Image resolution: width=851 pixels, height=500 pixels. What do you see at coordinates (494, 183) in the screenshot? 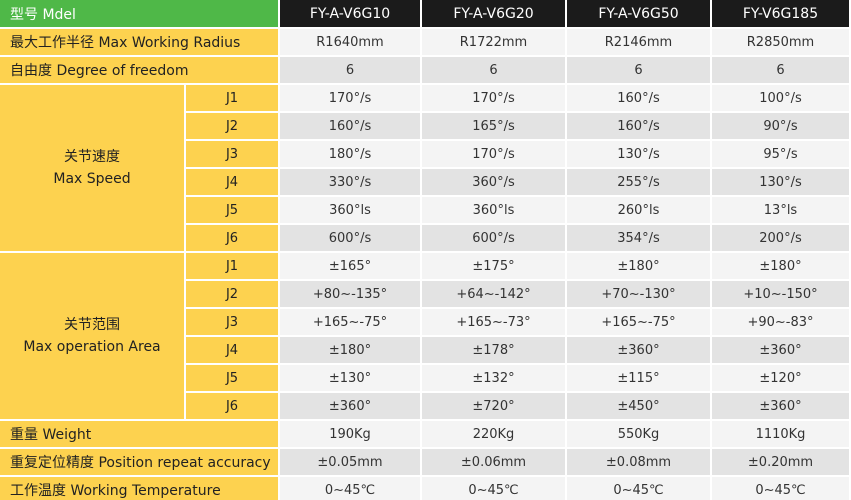
I see `value-cell: 360°/s` at bounding box center [494, 183].